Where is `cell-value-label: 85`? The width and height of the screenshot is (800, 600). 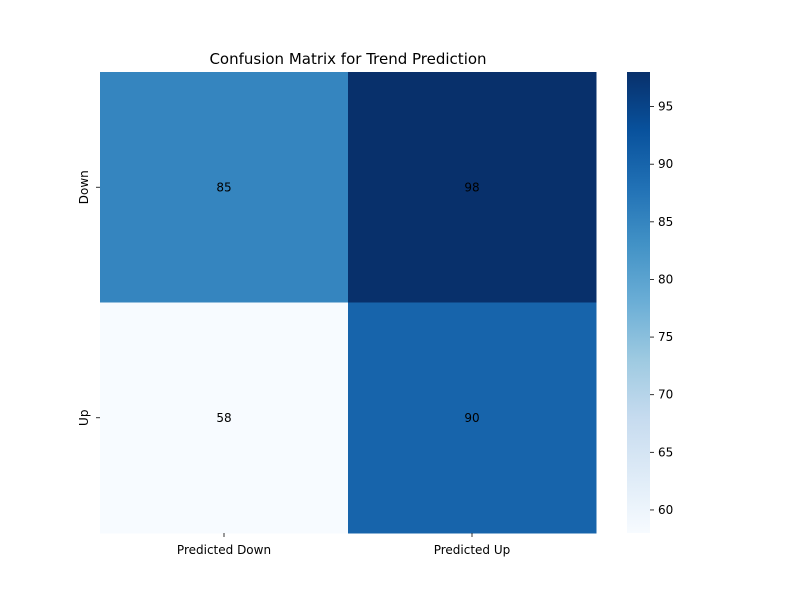
cell-value-label: 85 is located at coordinates (223, 187).